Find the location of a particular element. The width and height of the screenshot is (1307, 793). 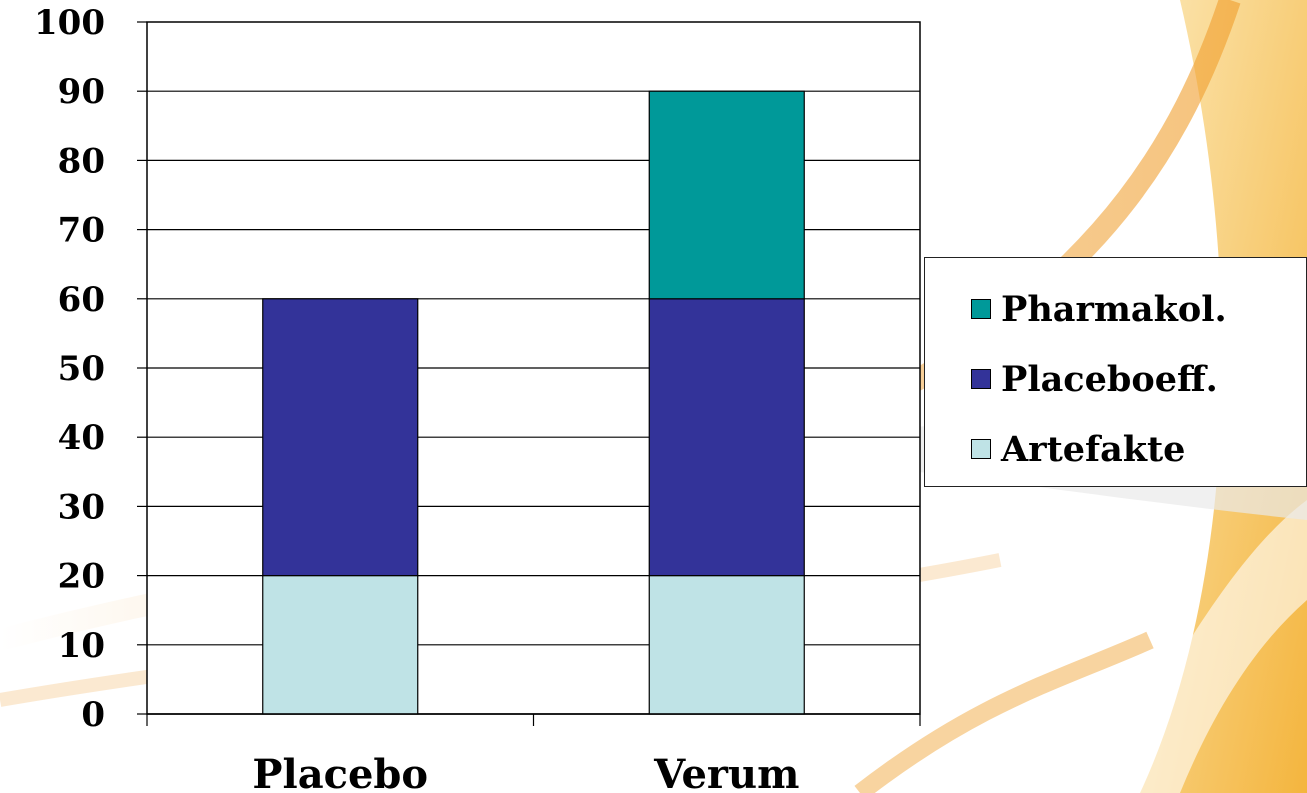

legend-label-placeboeff: Placeboeff. is located at coordinates (1109, 379).